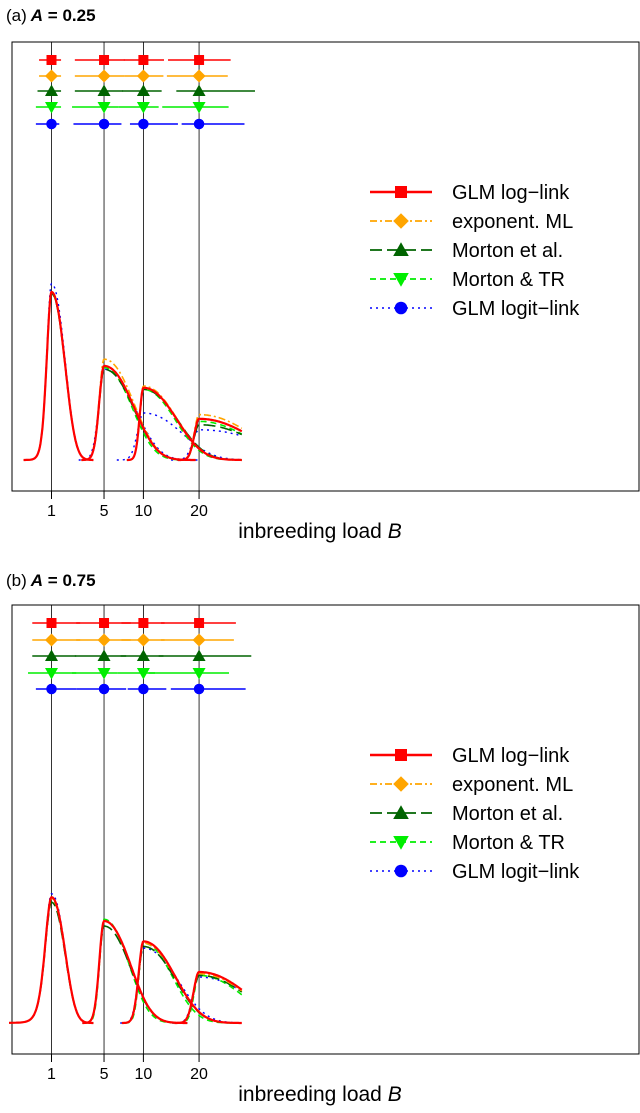  Describe the element at coordinates (71, 15) in the screenshot. I see `title-value: = 0.25` at that location.